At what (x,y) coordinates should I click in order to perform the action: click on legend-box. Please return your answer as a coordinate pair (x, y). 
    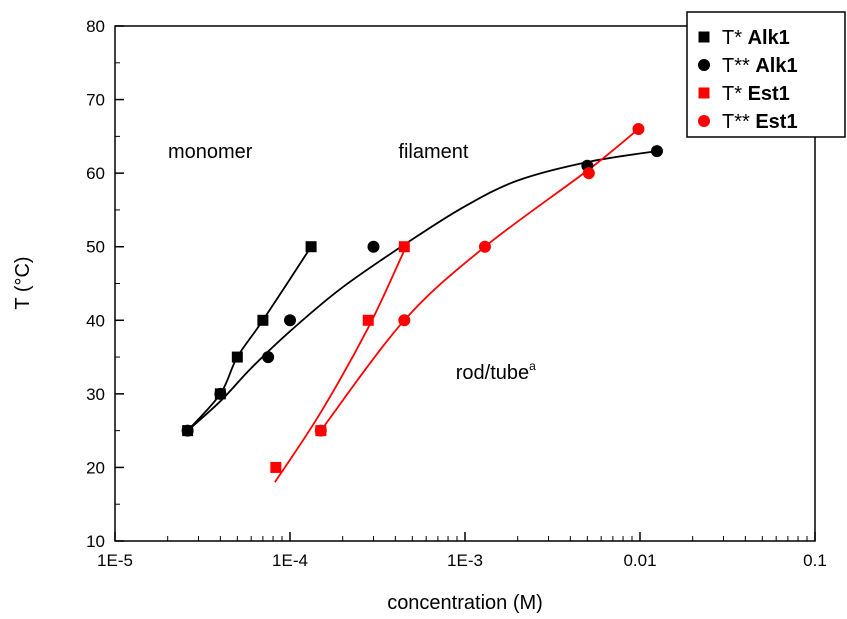
    Looking at the image, I should click on (766, 74).